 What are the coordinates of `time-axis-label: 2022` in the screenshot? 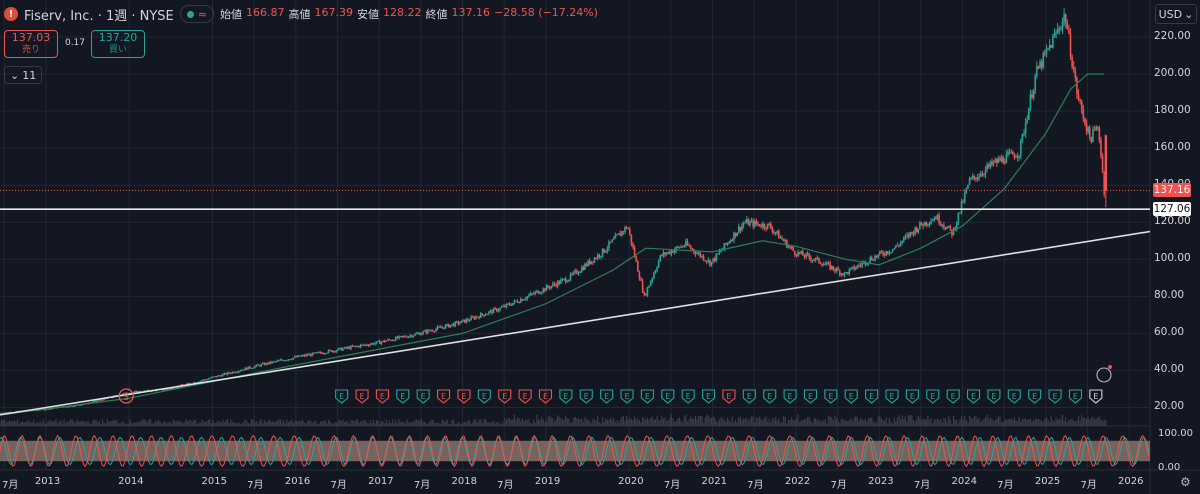 It's located at (797, 481).